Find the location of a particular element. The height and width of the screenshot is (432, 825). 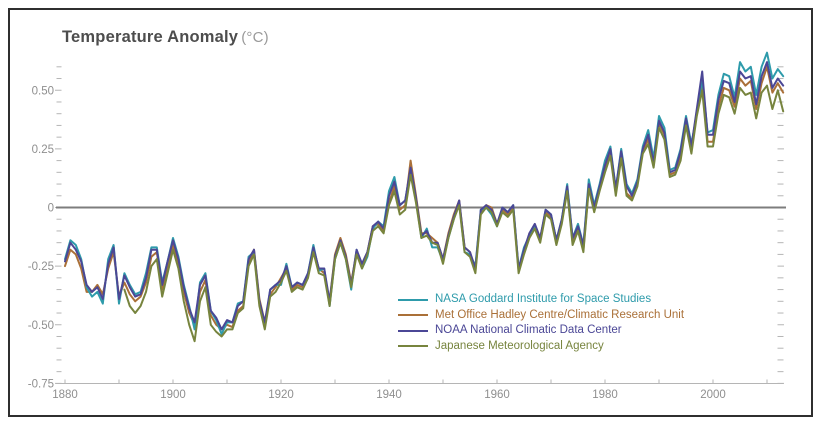

chart-title-text: Temperature Anomaly is located at coordinates (150, 37).